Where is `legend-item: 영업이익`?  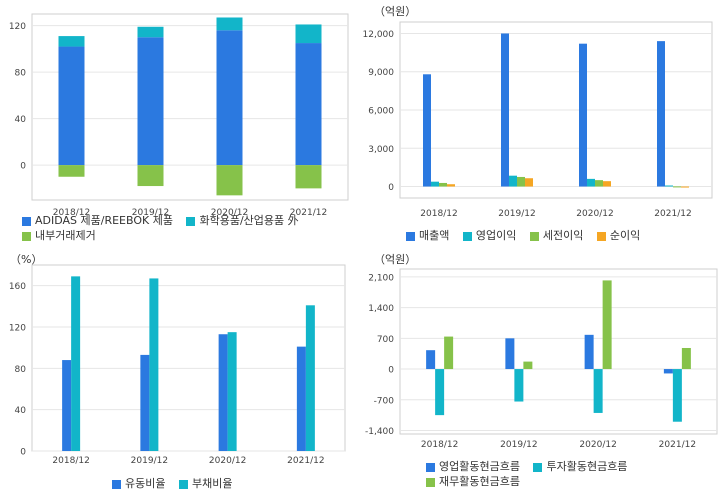 legend-item: 영업이익 is located at coordinates (489, 236).